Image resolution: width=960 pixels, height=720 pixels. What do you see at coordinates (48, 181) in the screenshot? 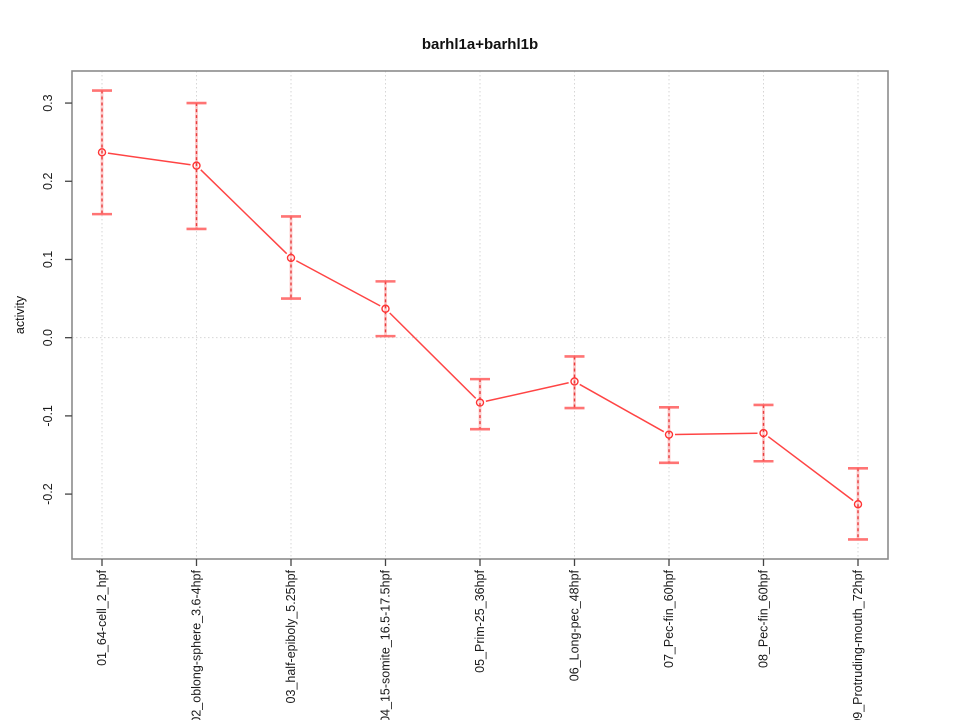
I see `y-tick-label: 0.2` at bounding box center [48, 181].